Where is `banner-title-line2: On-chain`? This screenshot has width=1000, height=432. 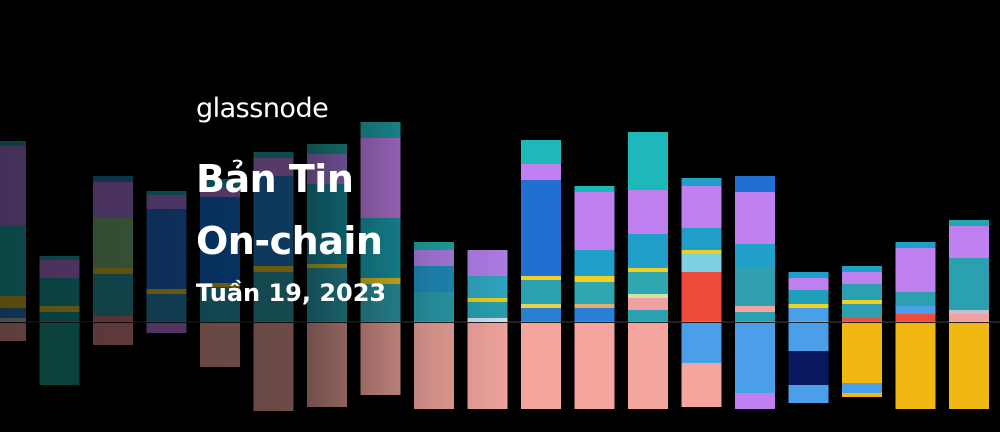 banner-title-line2: On-chain is located at coordinates (289, 241).